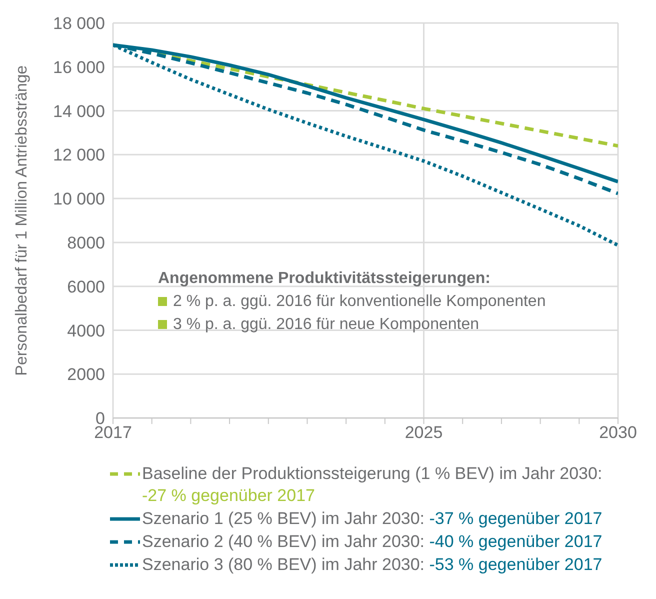  What do you see at coordinates (372, 542) in the screenshot?
I see `legend-label: Szenario 2 (40 % BEV) im Jahr 2030: -40 % gegenüber 2017` at bounding box center [372, 542].